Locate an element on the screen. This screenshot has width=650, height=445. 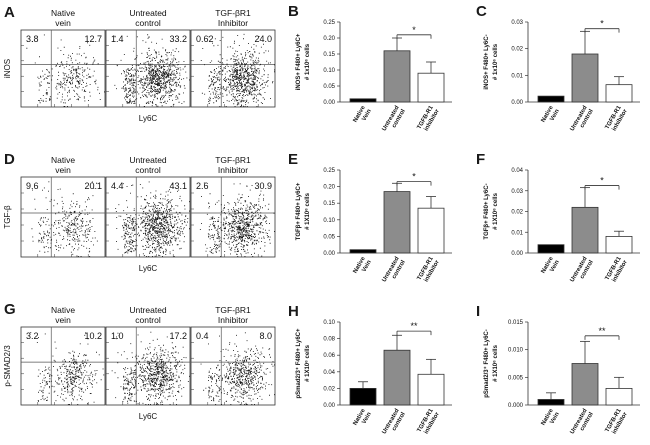
quadrant-right-value: 30.9 is located at coordinates (263, 186).